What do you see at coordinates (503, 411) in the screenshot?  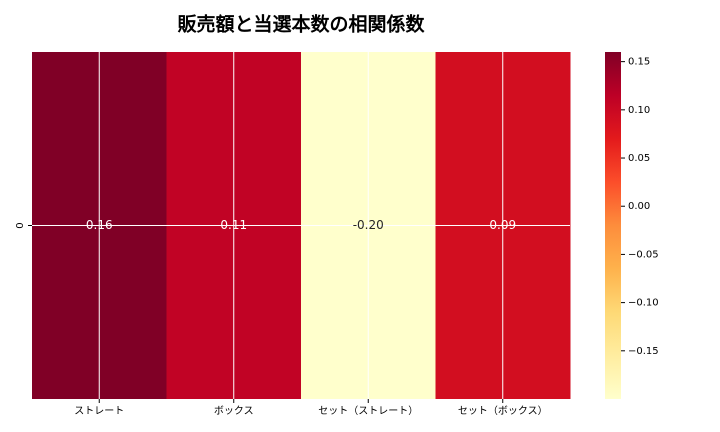 I see `x-tick-label: セット（ボックス）` at bounding box center [503, 411].